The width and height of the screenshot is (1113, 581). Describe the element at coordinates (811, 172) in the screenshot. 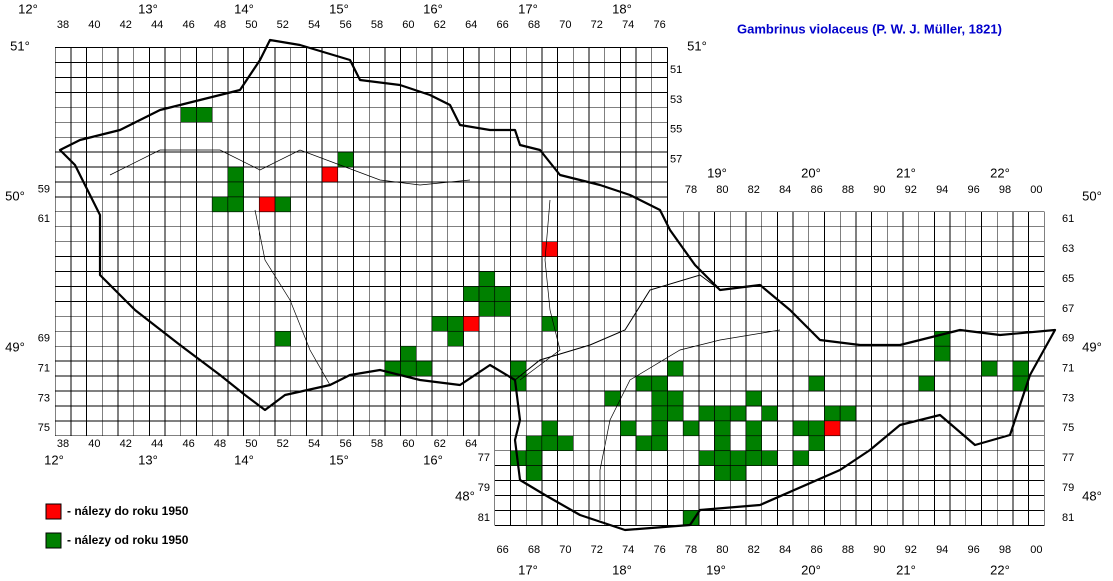

I see `degree-label: 20°` at that location.